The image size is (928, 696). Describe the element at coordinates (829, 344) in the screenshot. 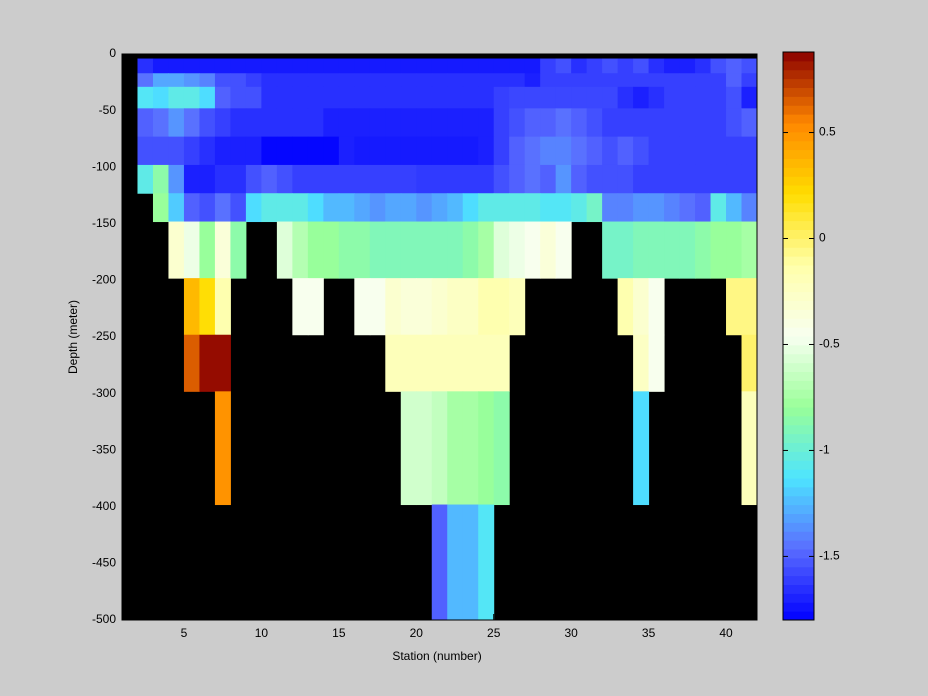

I see `colorbar-tick-label: -0.5` at that location.